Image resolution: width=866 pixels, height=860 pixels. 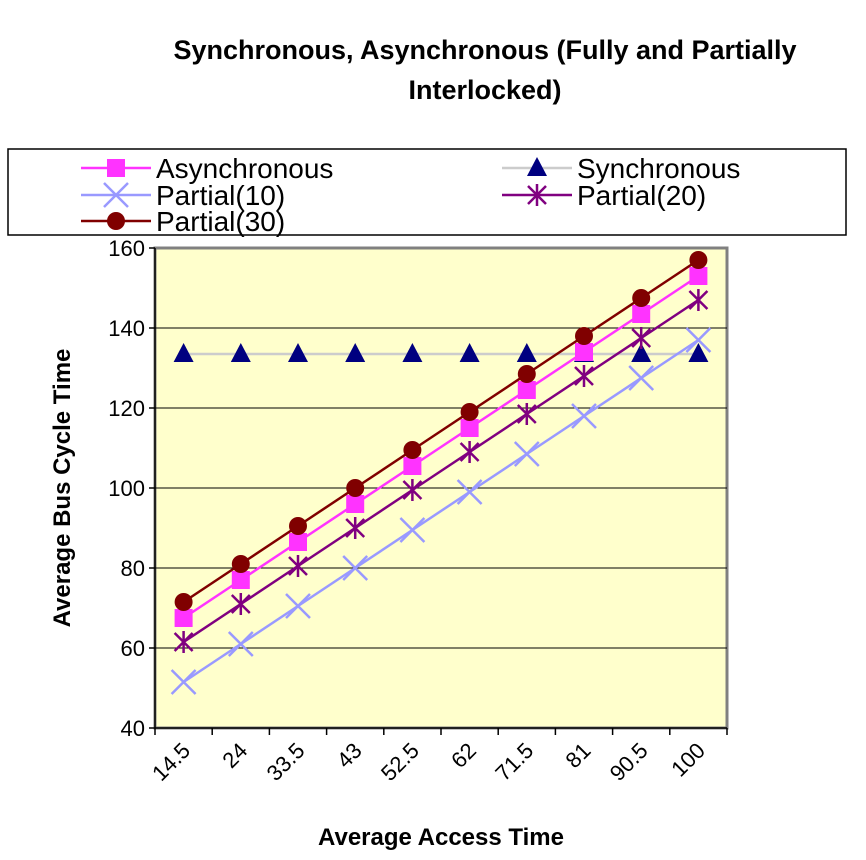 I want to click on legend-item: Partial(30), so click(x=183, y=221).